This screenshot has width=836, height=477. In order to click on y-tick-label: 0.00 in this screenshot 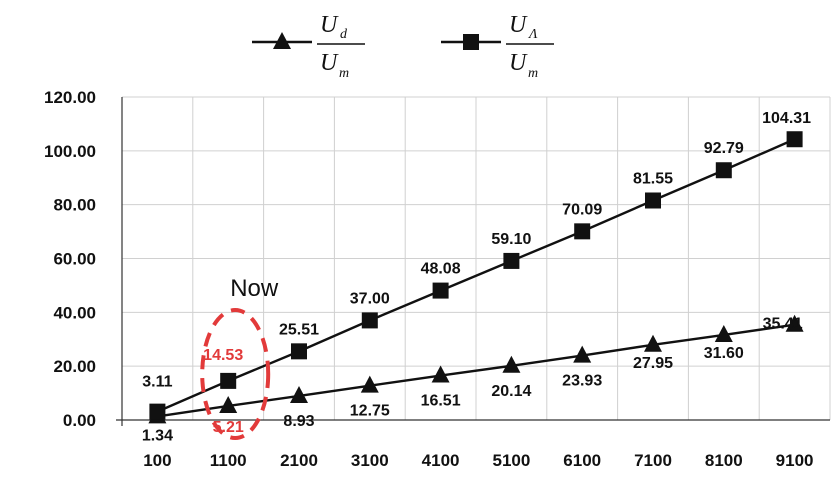, I will do `click(79, 420)`.